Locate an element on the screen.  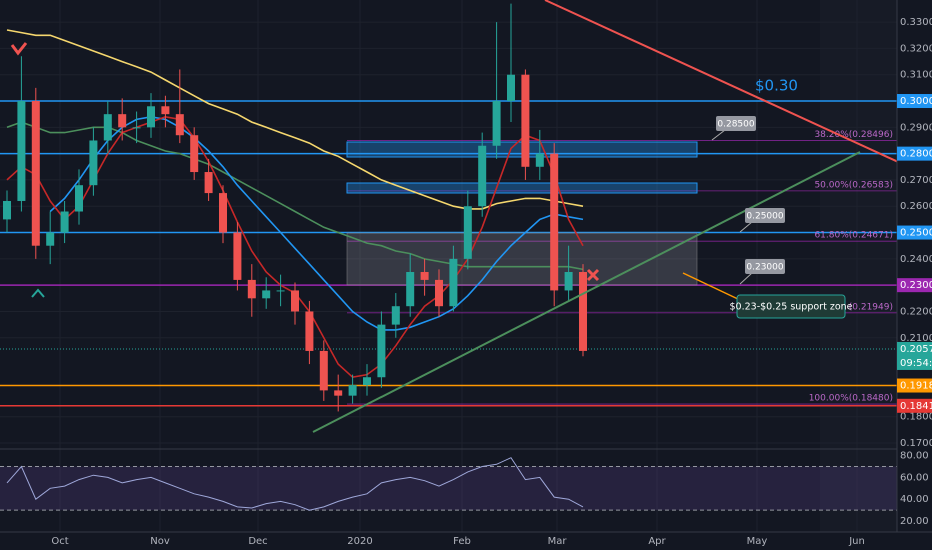
x-tick-label: Jun is located at coordinates (856, 541).